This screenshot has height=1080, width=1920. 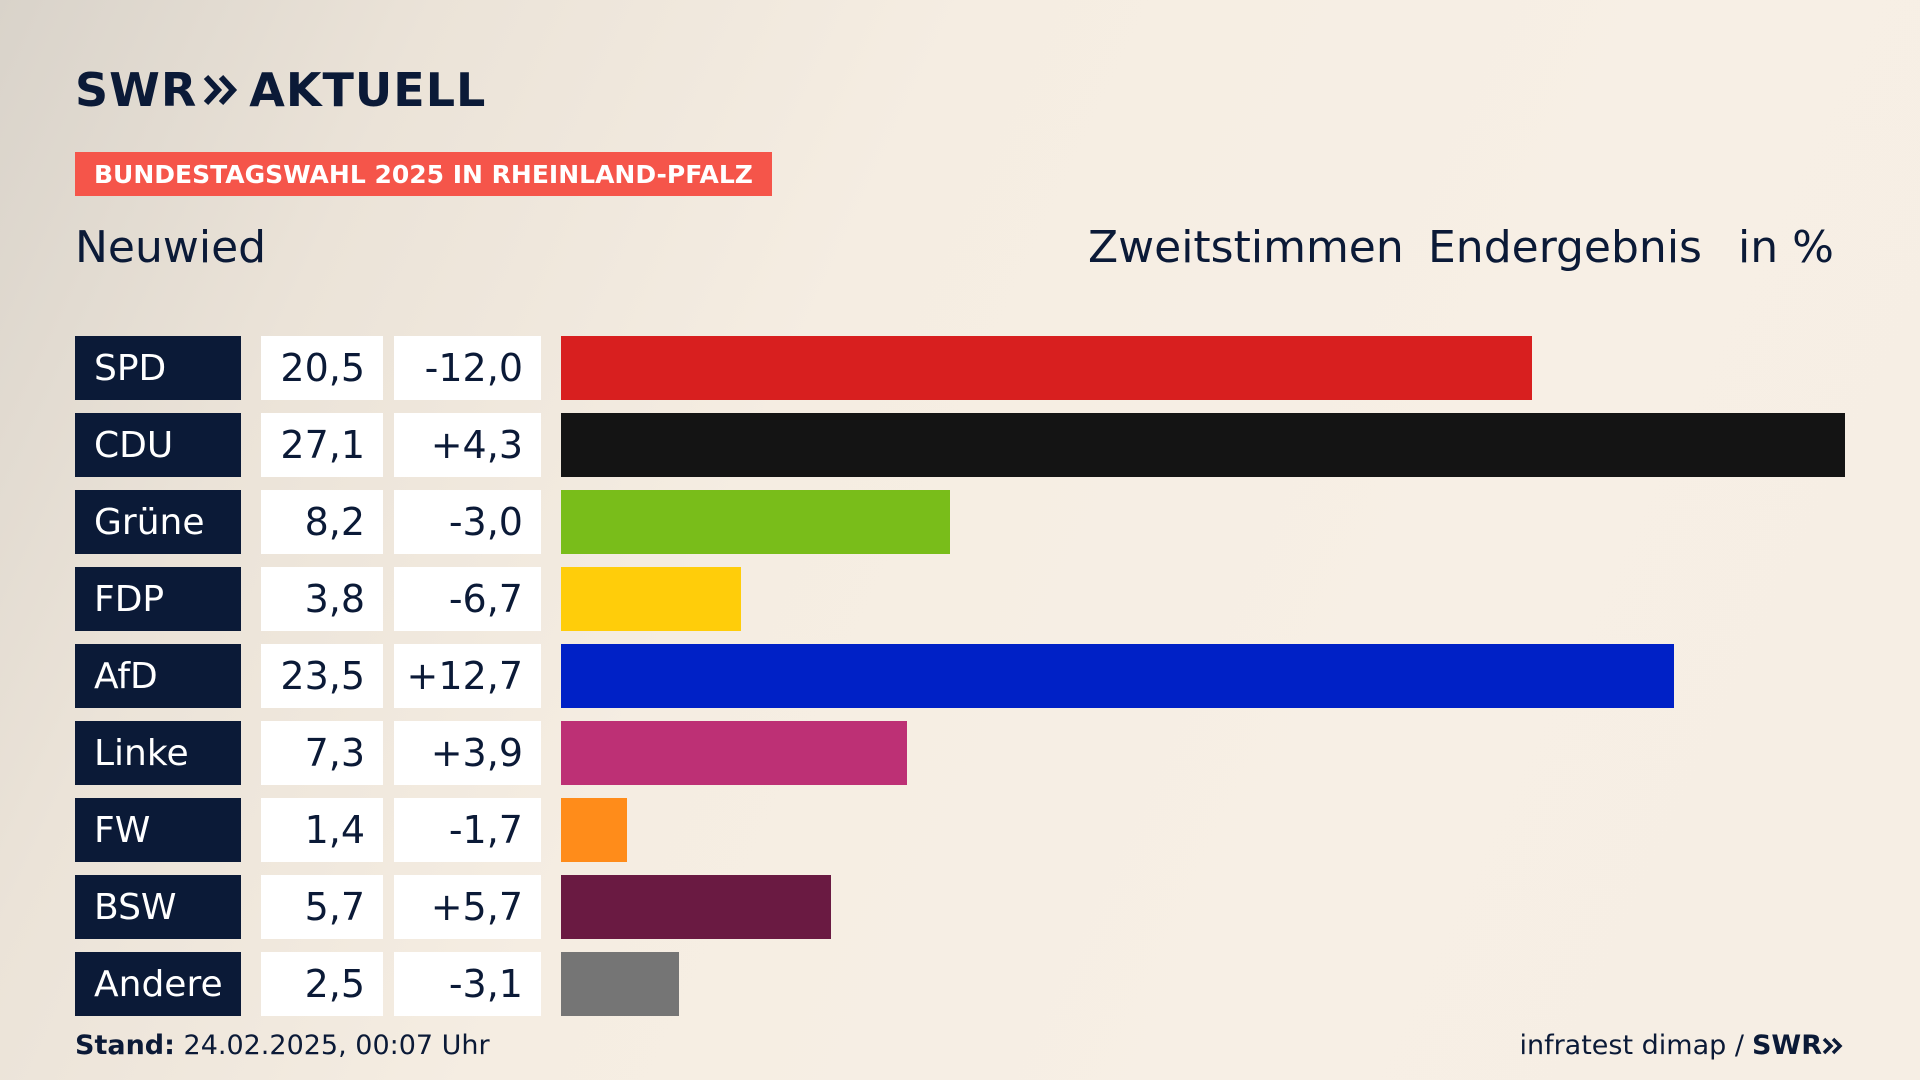 What do you see at coordinates (467, 753) in the screenshot?
I see `change-label: +3,9` at bounding box center [467, 753].